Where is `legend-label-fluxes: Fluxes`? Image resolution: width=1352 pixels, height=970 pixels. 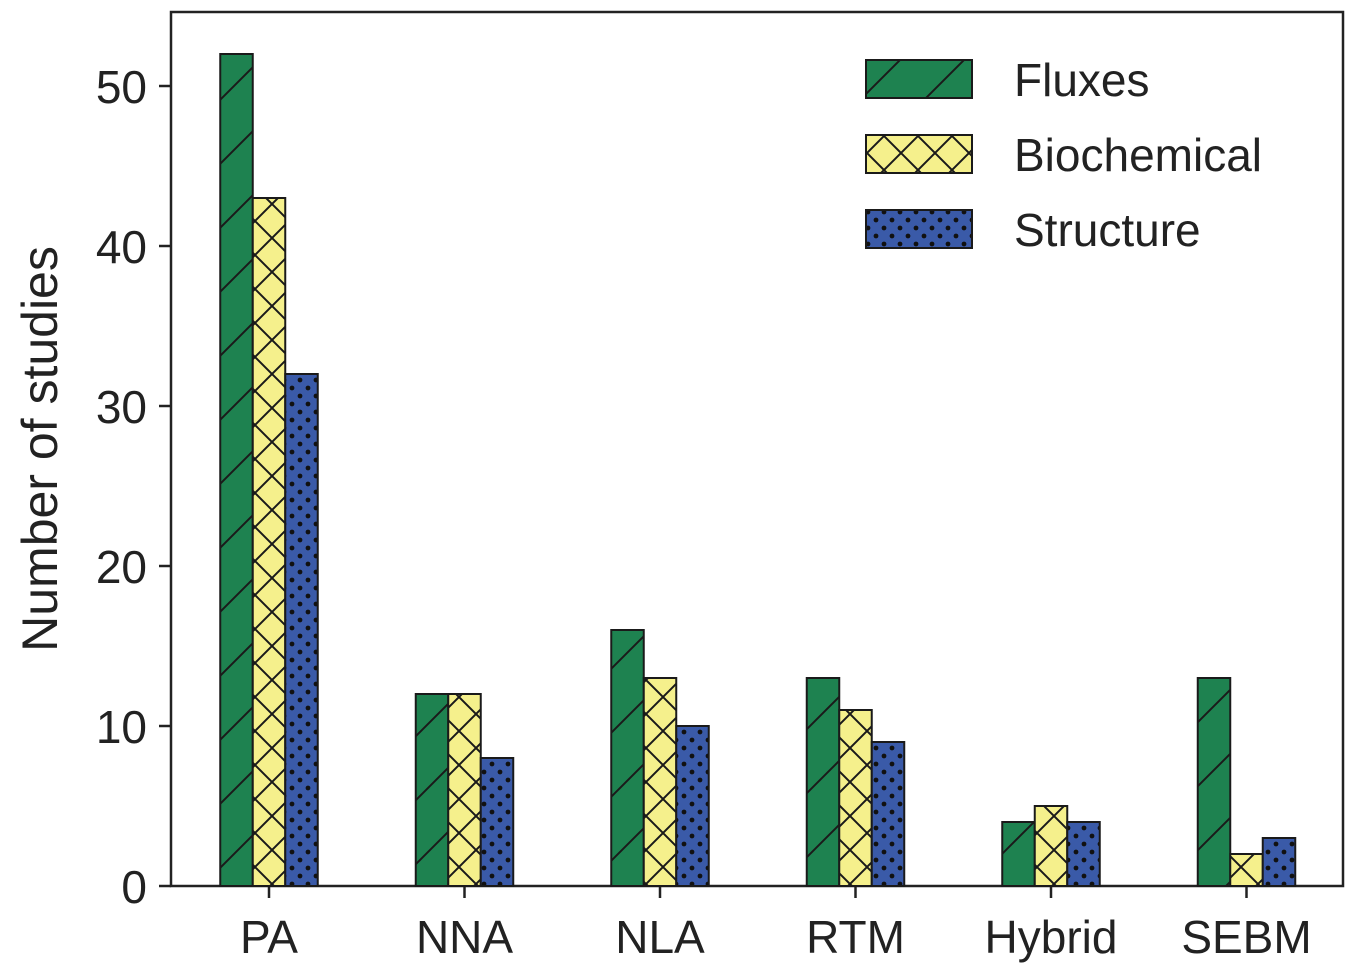
legend-label-fluxes: Fluxes is located at coordinates (1081, 80).